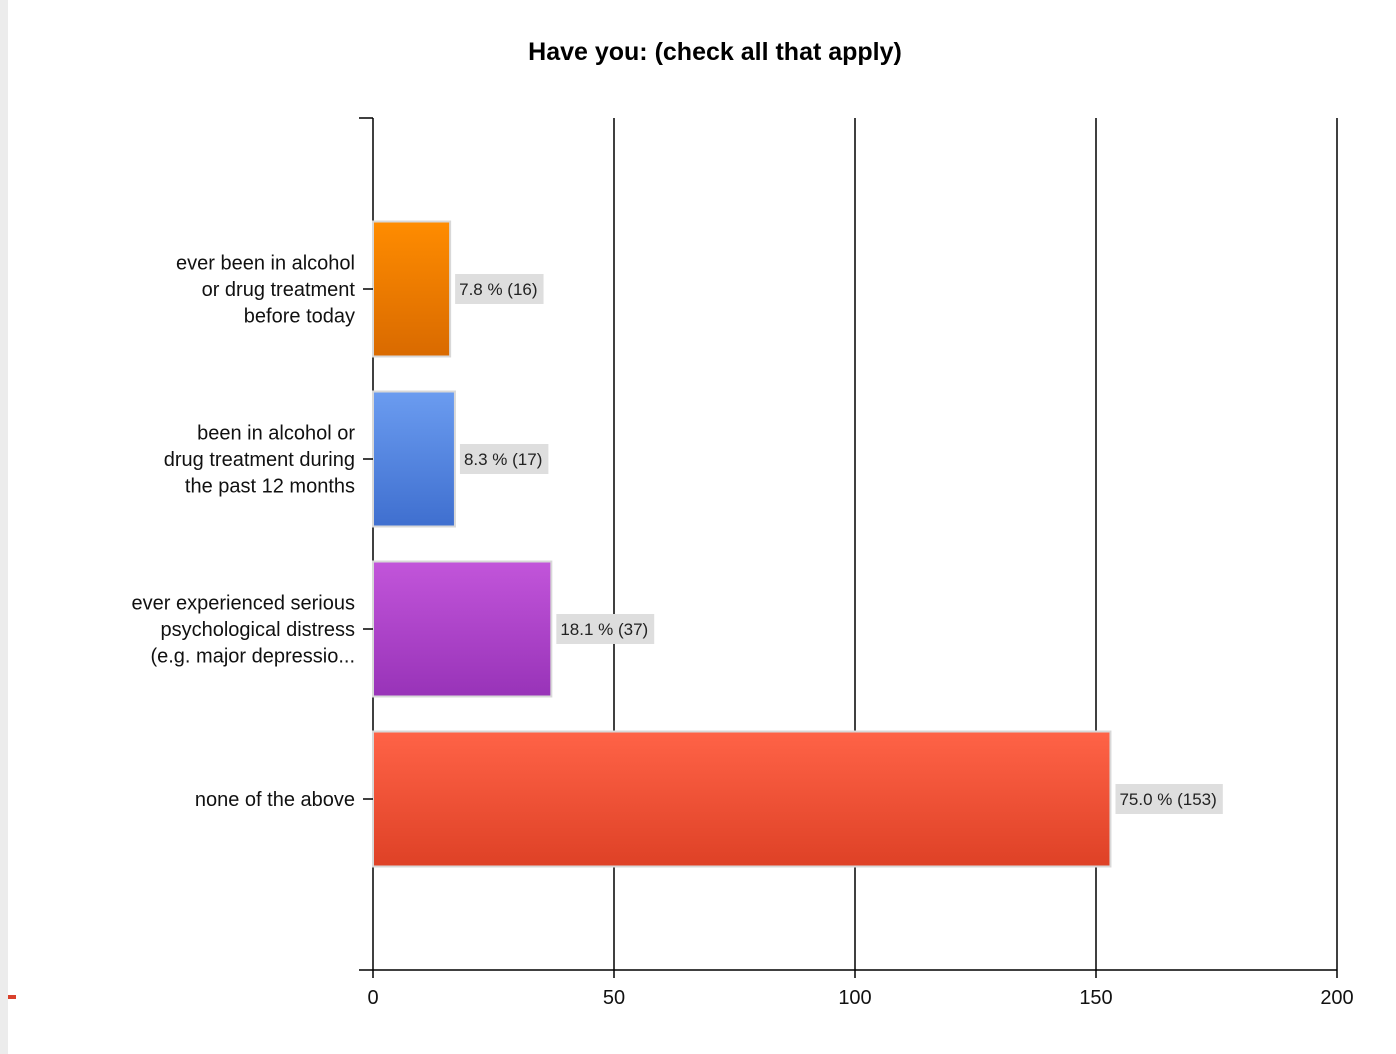  What do you see at coordinates (275, 800) in the screenshot?
I see `category-label-3-0: none of the above` at bounding box center [275, 800].